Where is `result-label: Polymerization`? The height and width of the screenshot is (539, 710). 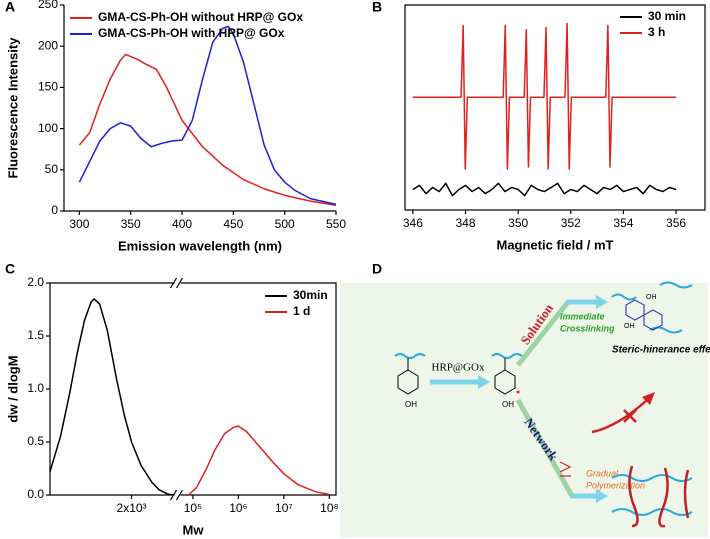
result-label: Polymerization is located at coordinates (615, 485).